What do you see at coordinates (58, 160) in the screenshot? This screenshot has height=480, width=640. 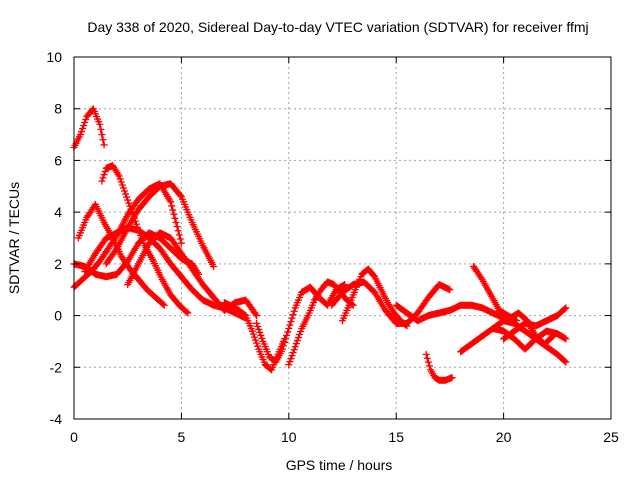 I see `y-tick-label: 6` at bounding box center [58, 160].